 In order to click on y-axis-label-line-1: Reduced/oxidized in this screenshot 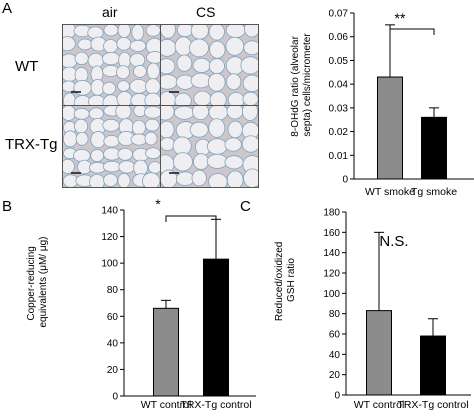, I will do `click(279, 282)`.